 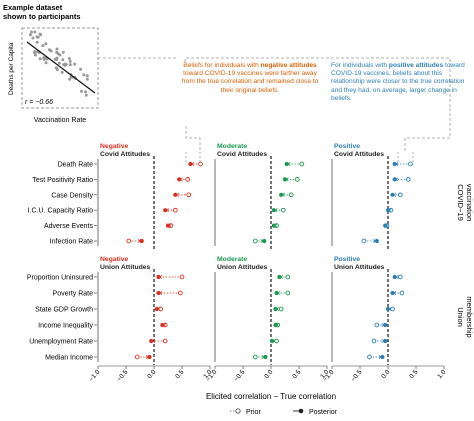 I want to click on x-axis-title: Elicited correlation − True correlation, so click(x=271, y=396).